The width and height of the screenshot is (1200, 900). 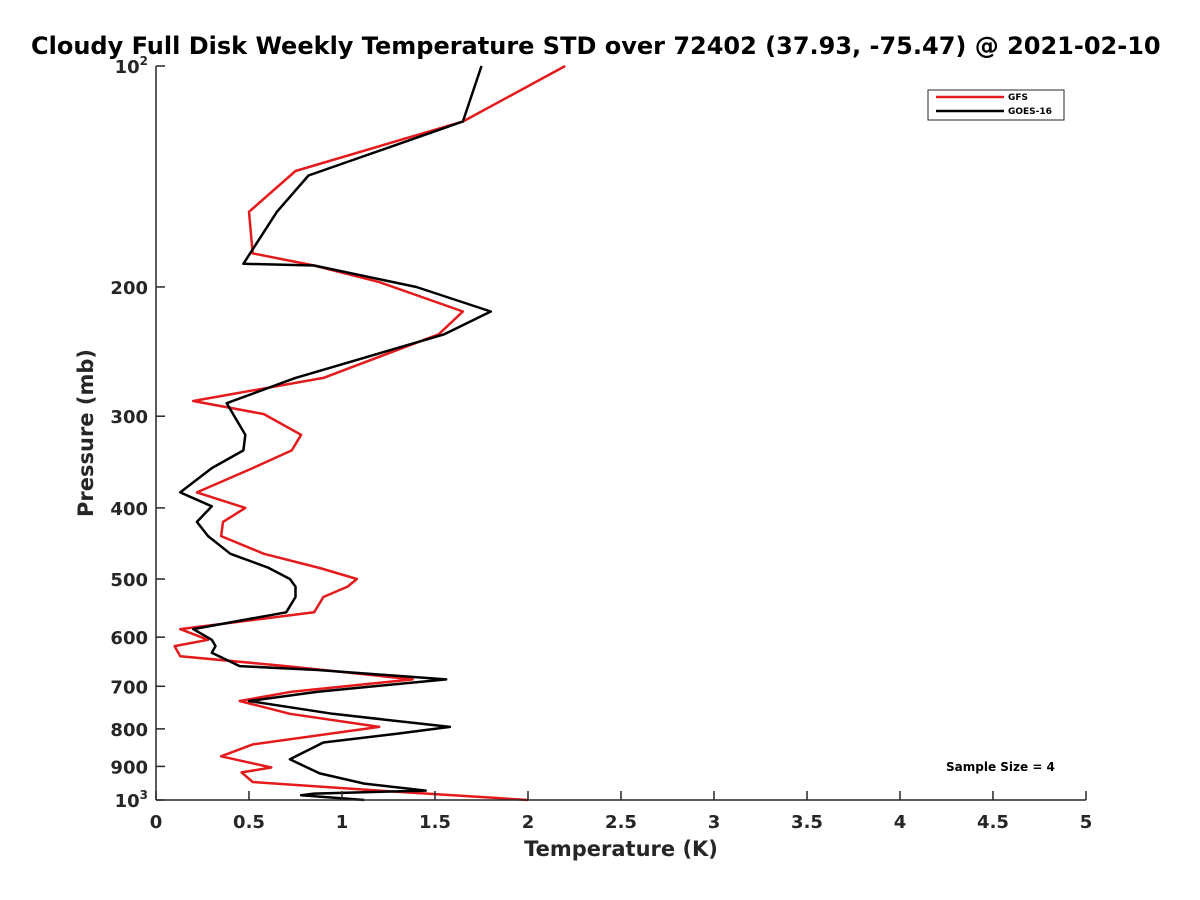 I want to click on y-tick-label: 800, so click(x=129, y=730).